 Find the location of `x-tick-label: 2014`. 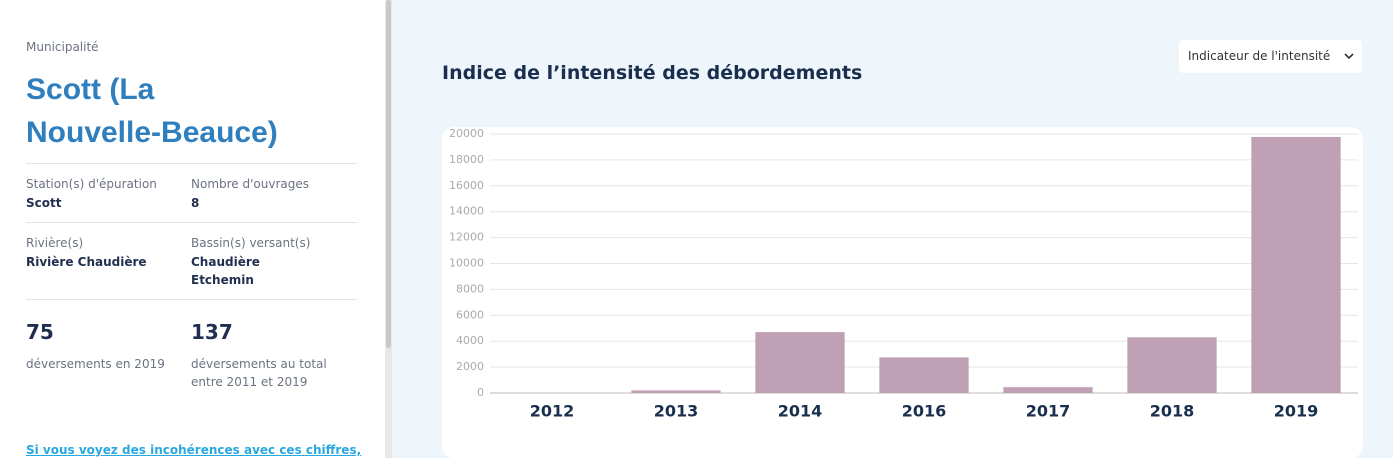

x-tick-label: 2014 is located at coordinates (800, 411).